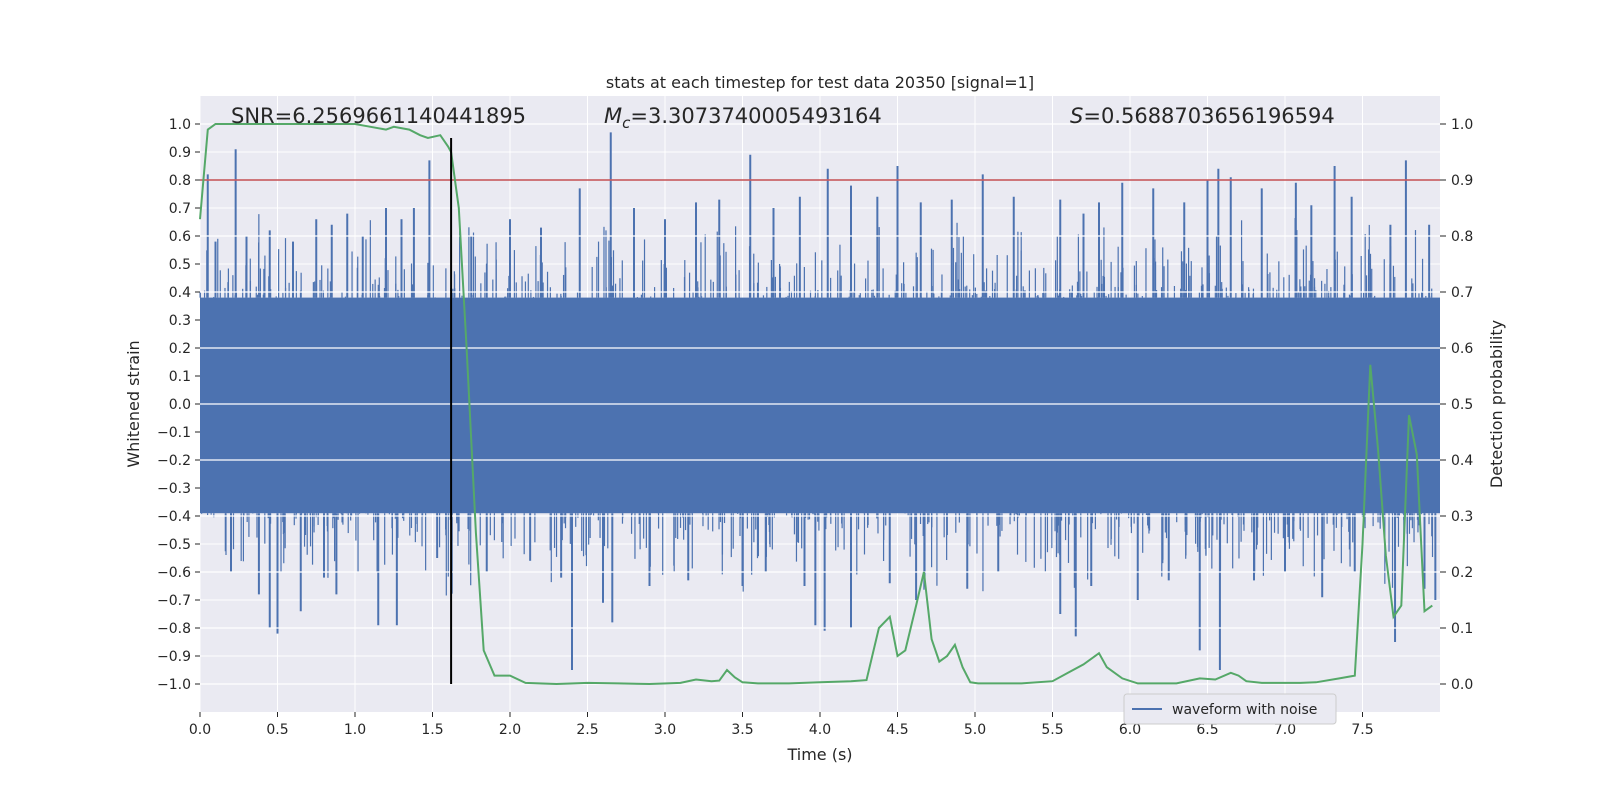 The width and height of the screenshot is (1600, 800). Describe the element at coordinates (174, 517) in the screenshot. I see `y-tick-label: −0.4` at that location.